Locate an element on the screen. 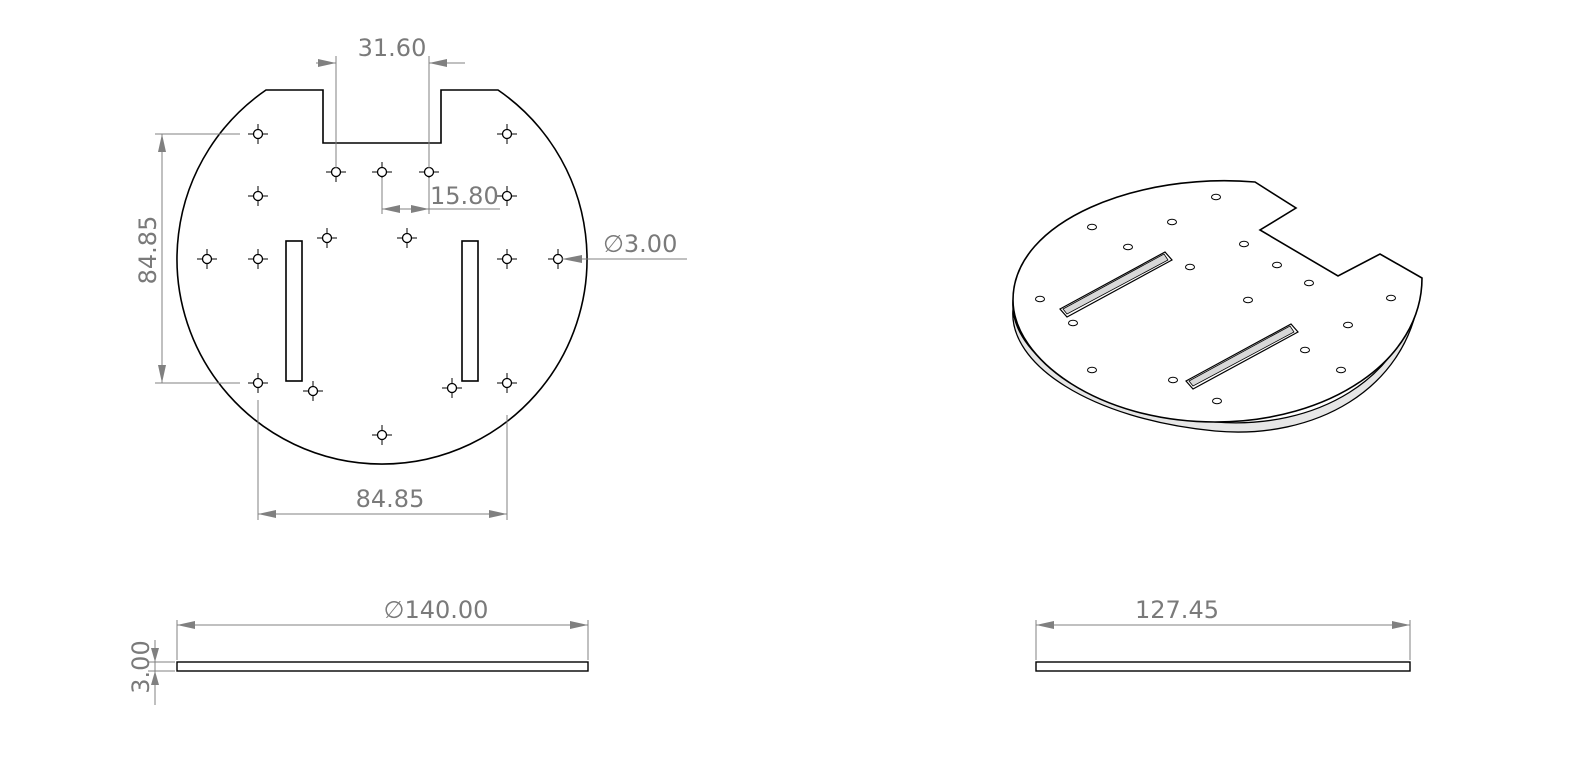 The width and height of the screenshot is (1579, 758). slot-left is located at coordinates (294, 311).